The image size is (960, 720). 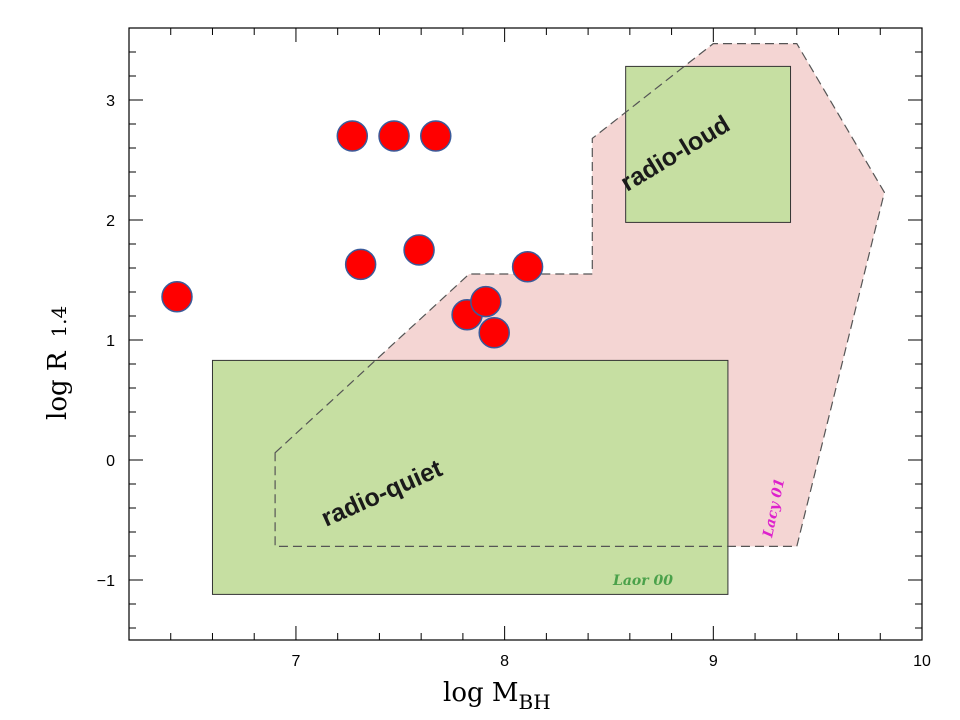 What do you see at coordinates (922, 661) in the screenshot?
I see `x-tick-label: 10` at bounding box center [922, 661].